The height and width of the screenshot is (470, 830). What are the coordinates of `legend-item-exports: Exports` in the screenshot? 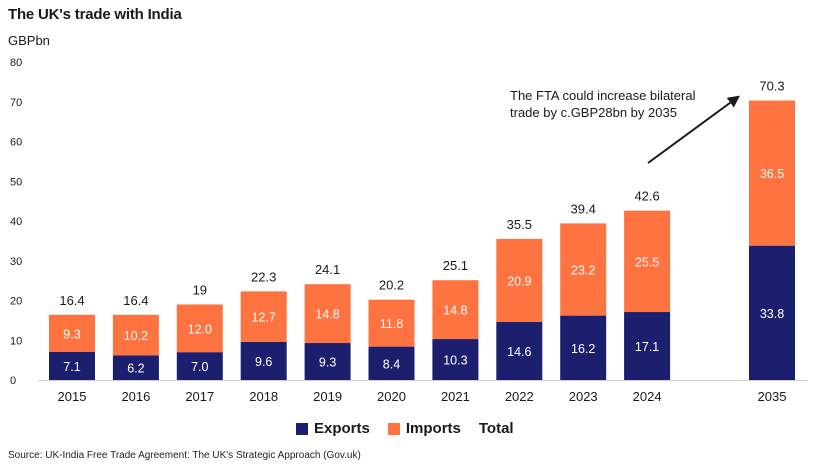 It's located at (333, 428).